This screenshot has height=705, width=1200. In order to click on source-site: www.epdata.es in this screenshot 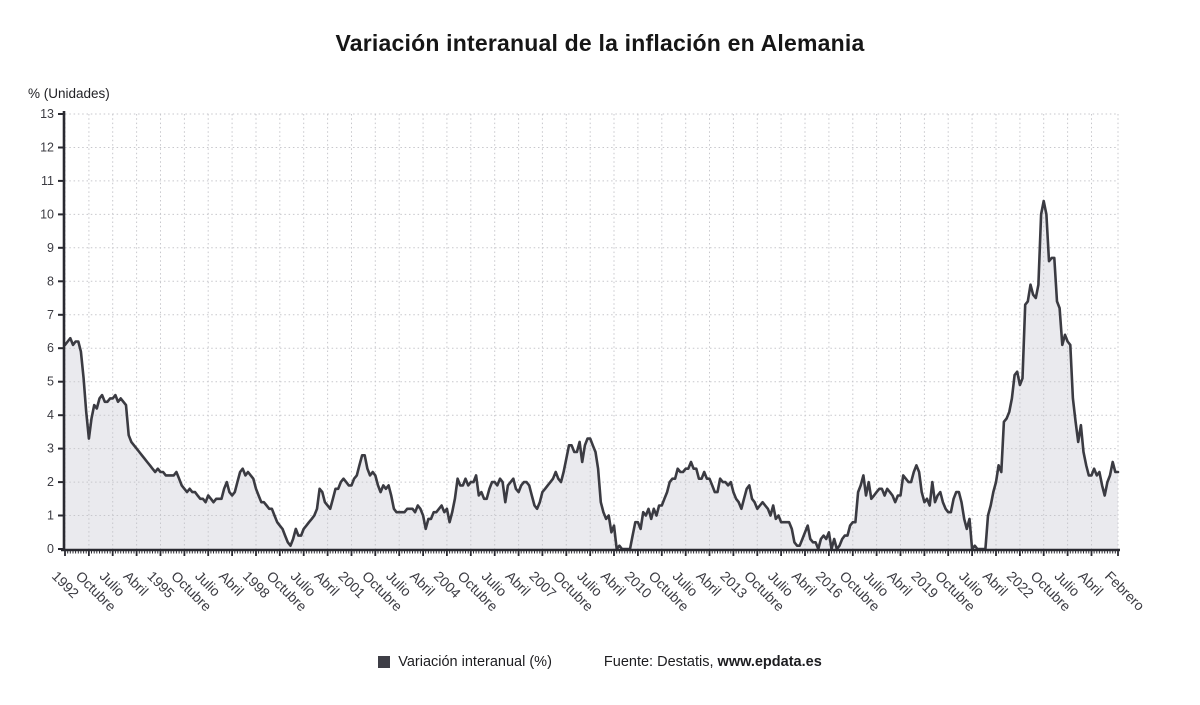, I will do `click(769, 662)`.